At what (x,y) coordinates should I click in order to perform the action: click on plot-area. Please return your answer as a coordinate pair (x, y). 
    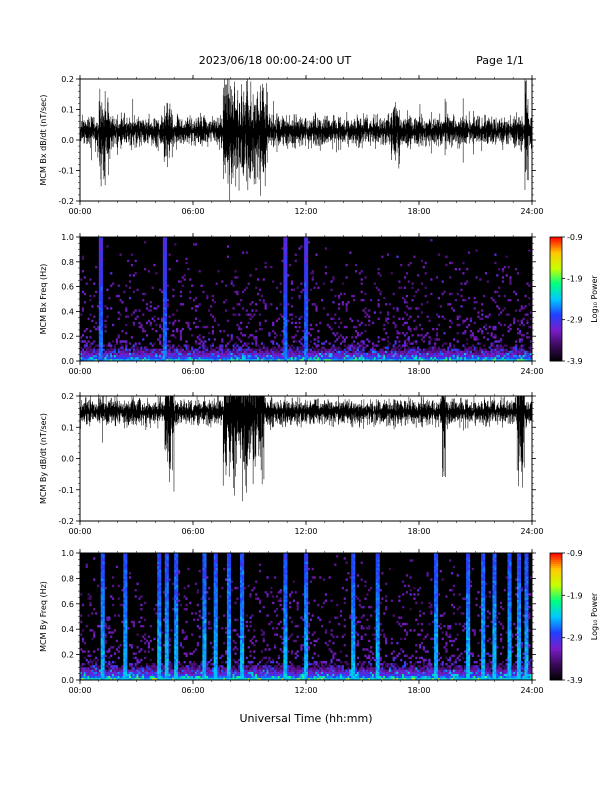
    Looking at the image, I should click on (306, 140).